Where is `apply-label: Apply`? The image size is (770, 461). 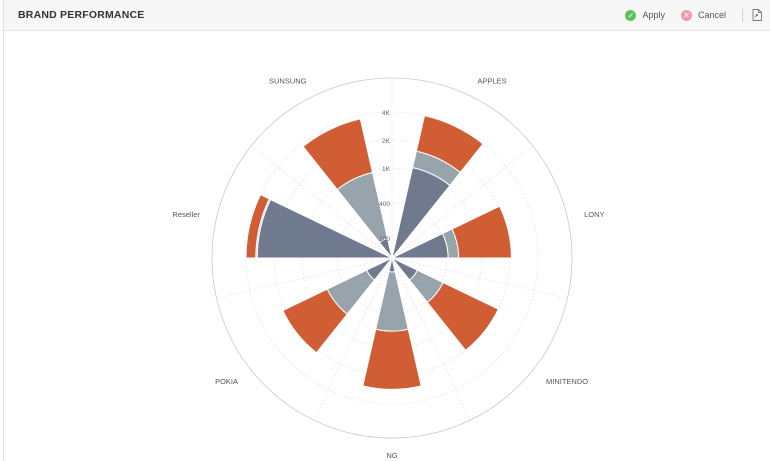
apply-label: Apply is located at coordinates (653, 15).